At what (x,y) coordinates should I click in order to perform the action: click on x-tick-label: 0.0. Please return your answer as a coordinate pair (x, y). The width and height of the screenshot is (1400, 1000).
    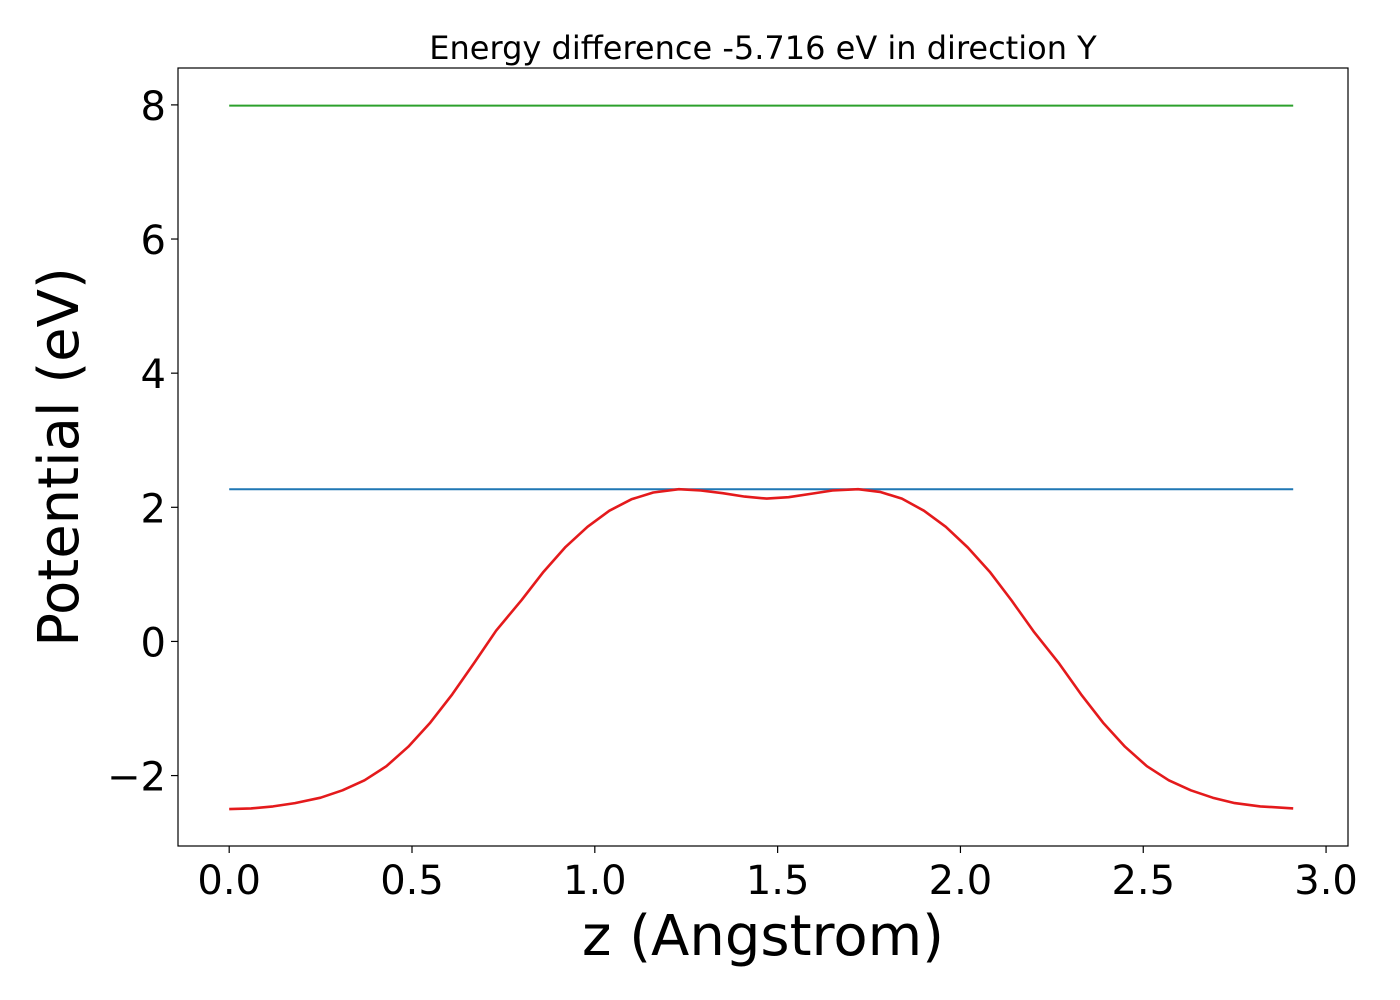
    Looking at the image, I should click on (229, 881).